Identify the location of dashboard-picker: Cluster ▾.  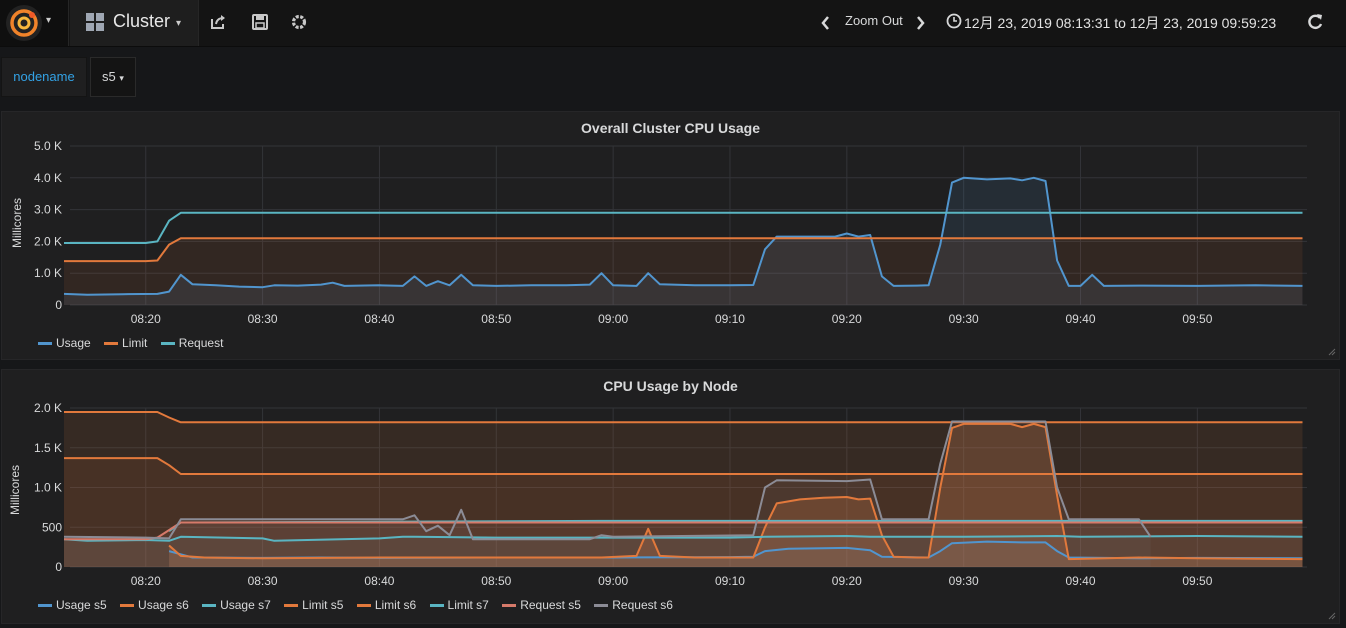
(134, 23).